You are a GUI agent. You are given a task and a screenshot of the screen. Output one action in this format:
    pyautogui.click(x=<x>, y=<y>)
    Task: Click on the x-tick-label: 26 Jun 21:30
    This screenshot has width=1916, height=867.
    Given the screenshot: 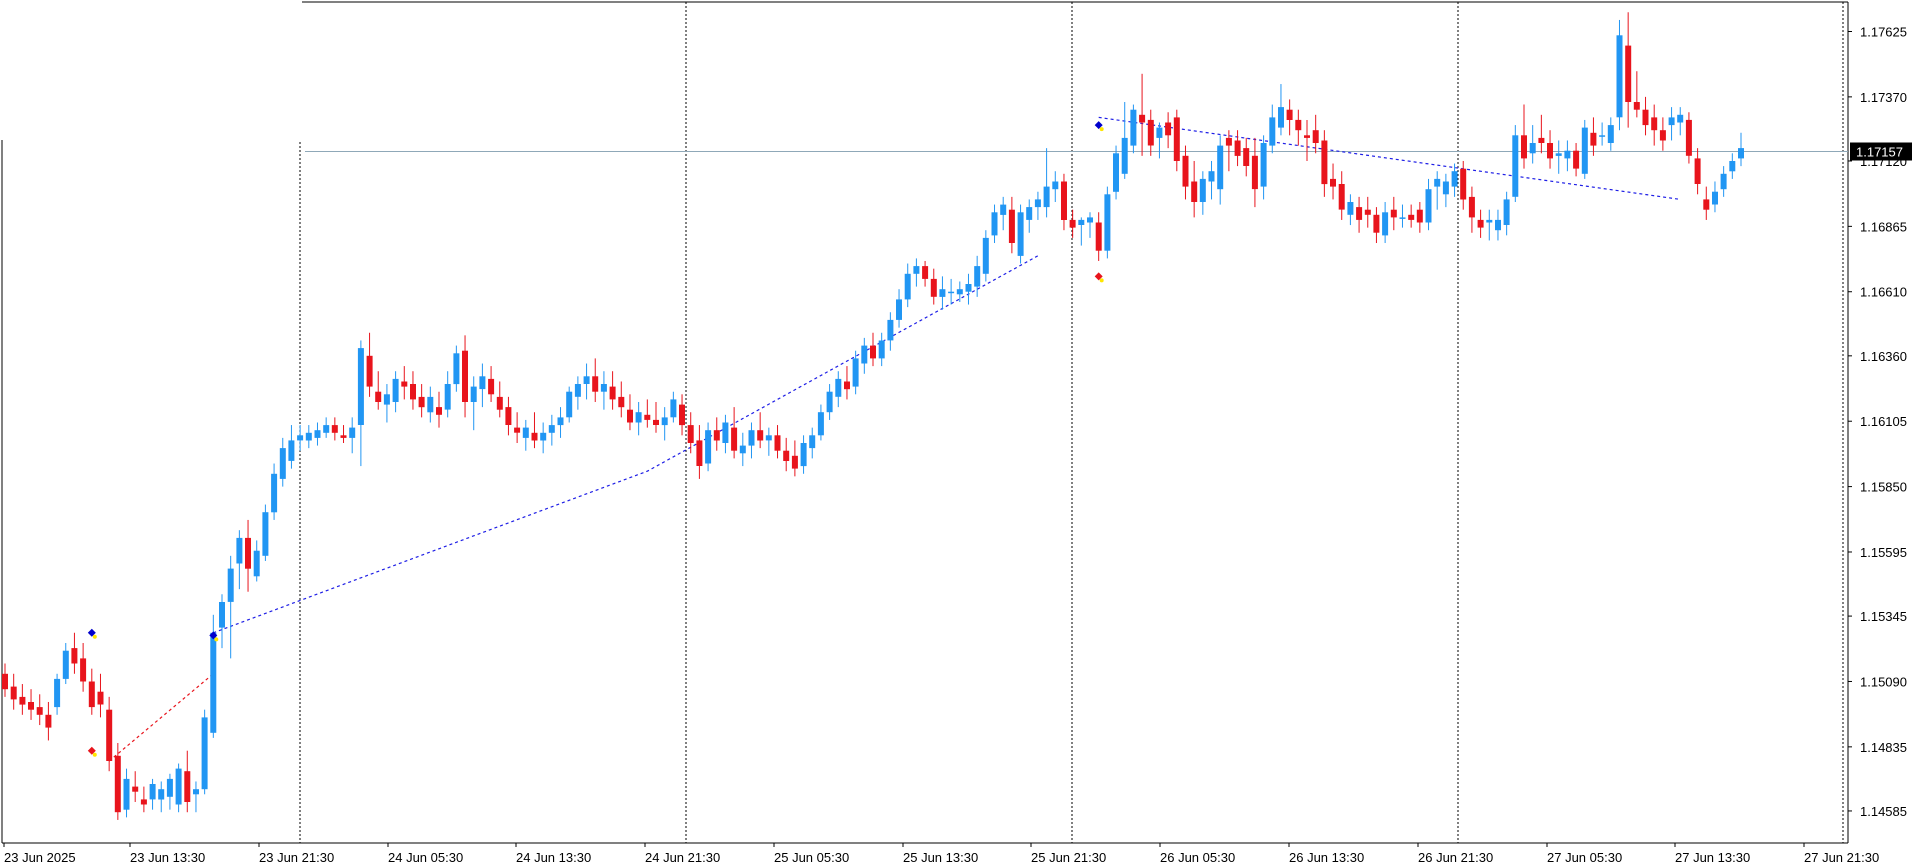 What is the action you would take?
    pyautogui.click(x=1455, y=857)
    